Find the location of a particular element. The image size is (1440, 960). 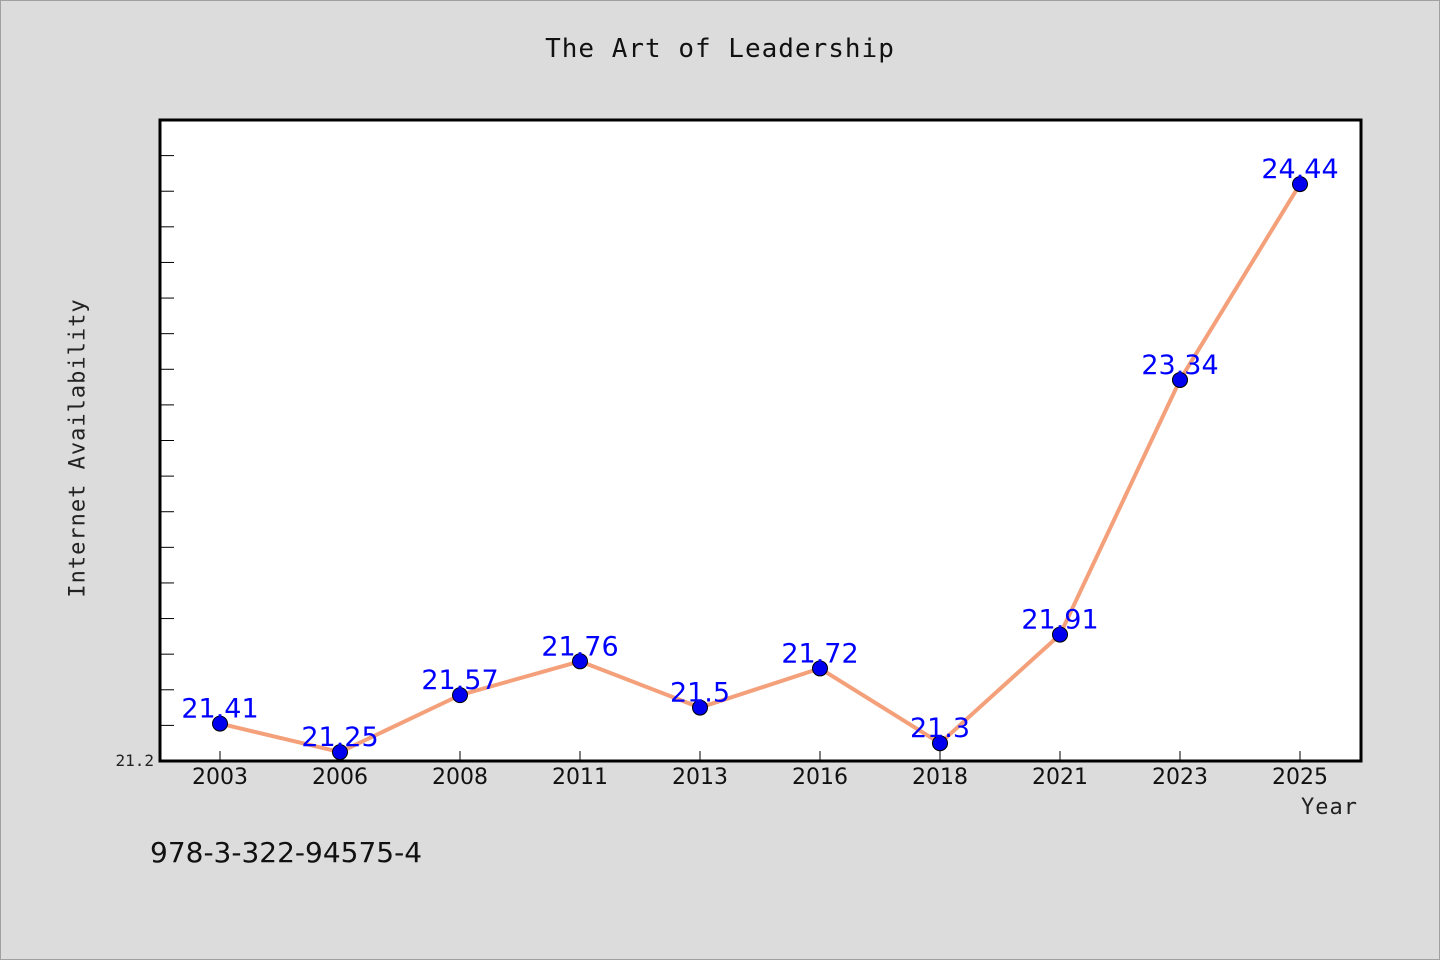

chart-title: The Art of Leadership is located at coordinates (720, 49).